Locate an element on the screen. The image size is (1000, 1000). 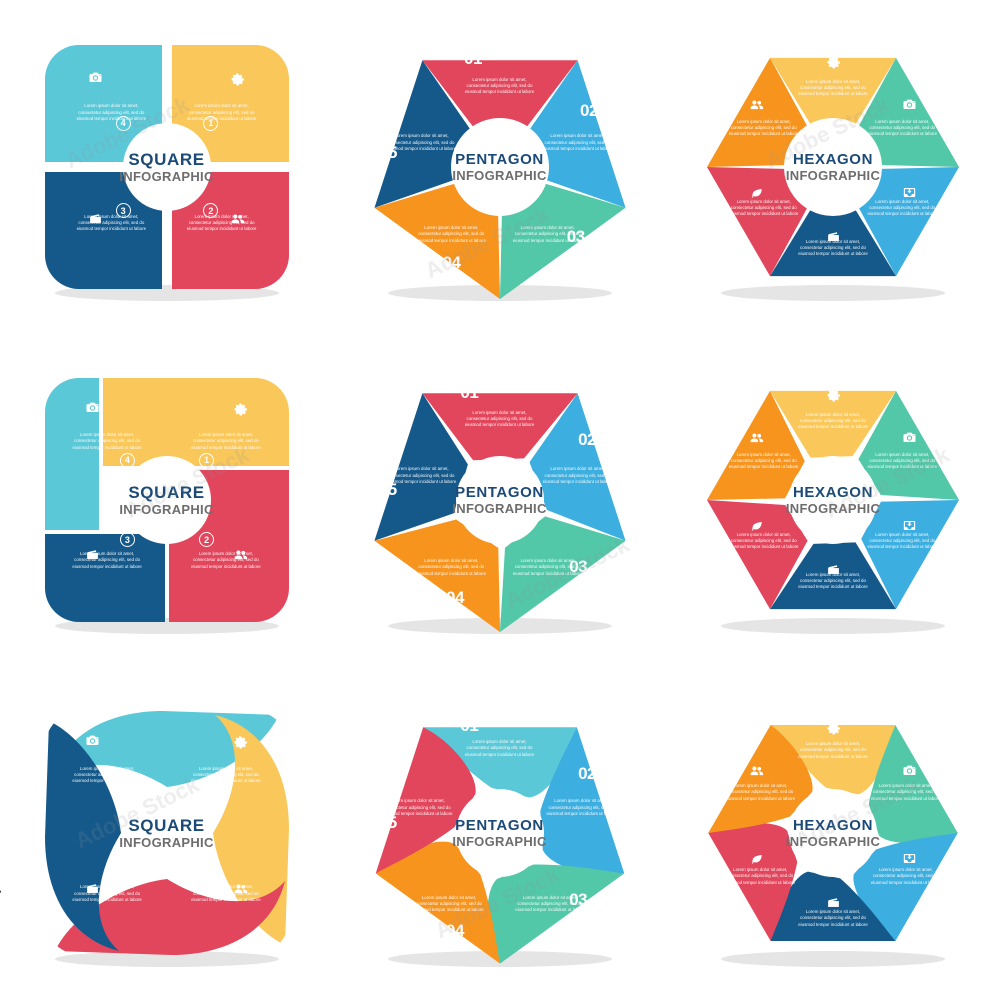
pentagon-basic-shape is located at coordinates (499, 180).